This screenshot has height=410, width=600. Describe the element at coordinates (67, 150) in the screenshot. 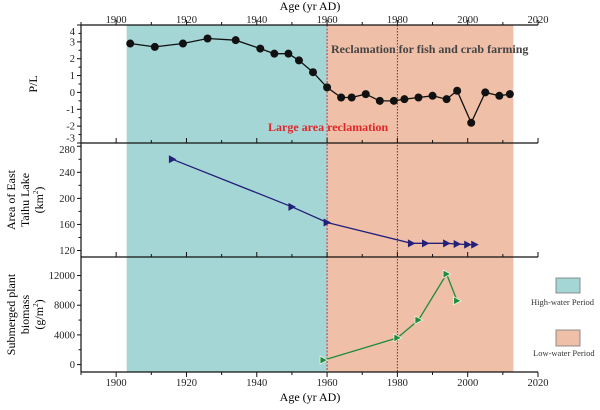

I see `y-tick-label: 280` at that location.